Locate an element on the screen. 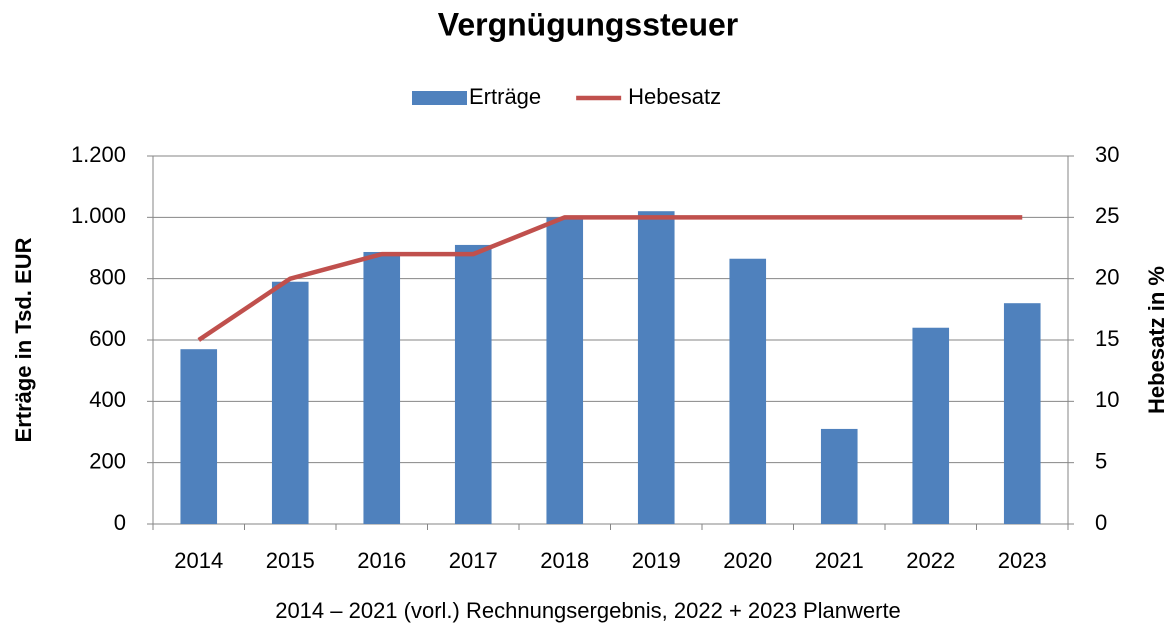 The height and width of the screenshot is (640, 1176). y2-axis-label: Hebesatz in % is located at coordinates (1156, 340).